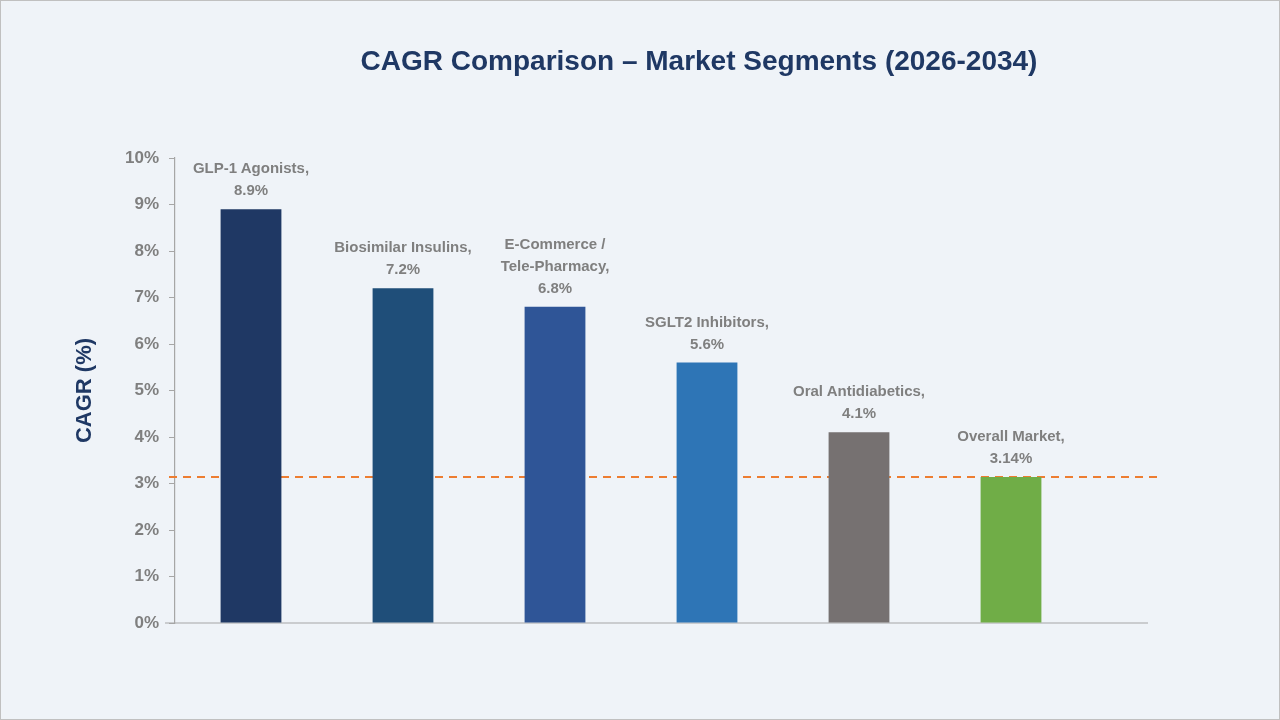  What do you see at coordinates (146, 297) in the screenshot?
I see `y-tick-label: 7%` at bounding box center [146, 297].